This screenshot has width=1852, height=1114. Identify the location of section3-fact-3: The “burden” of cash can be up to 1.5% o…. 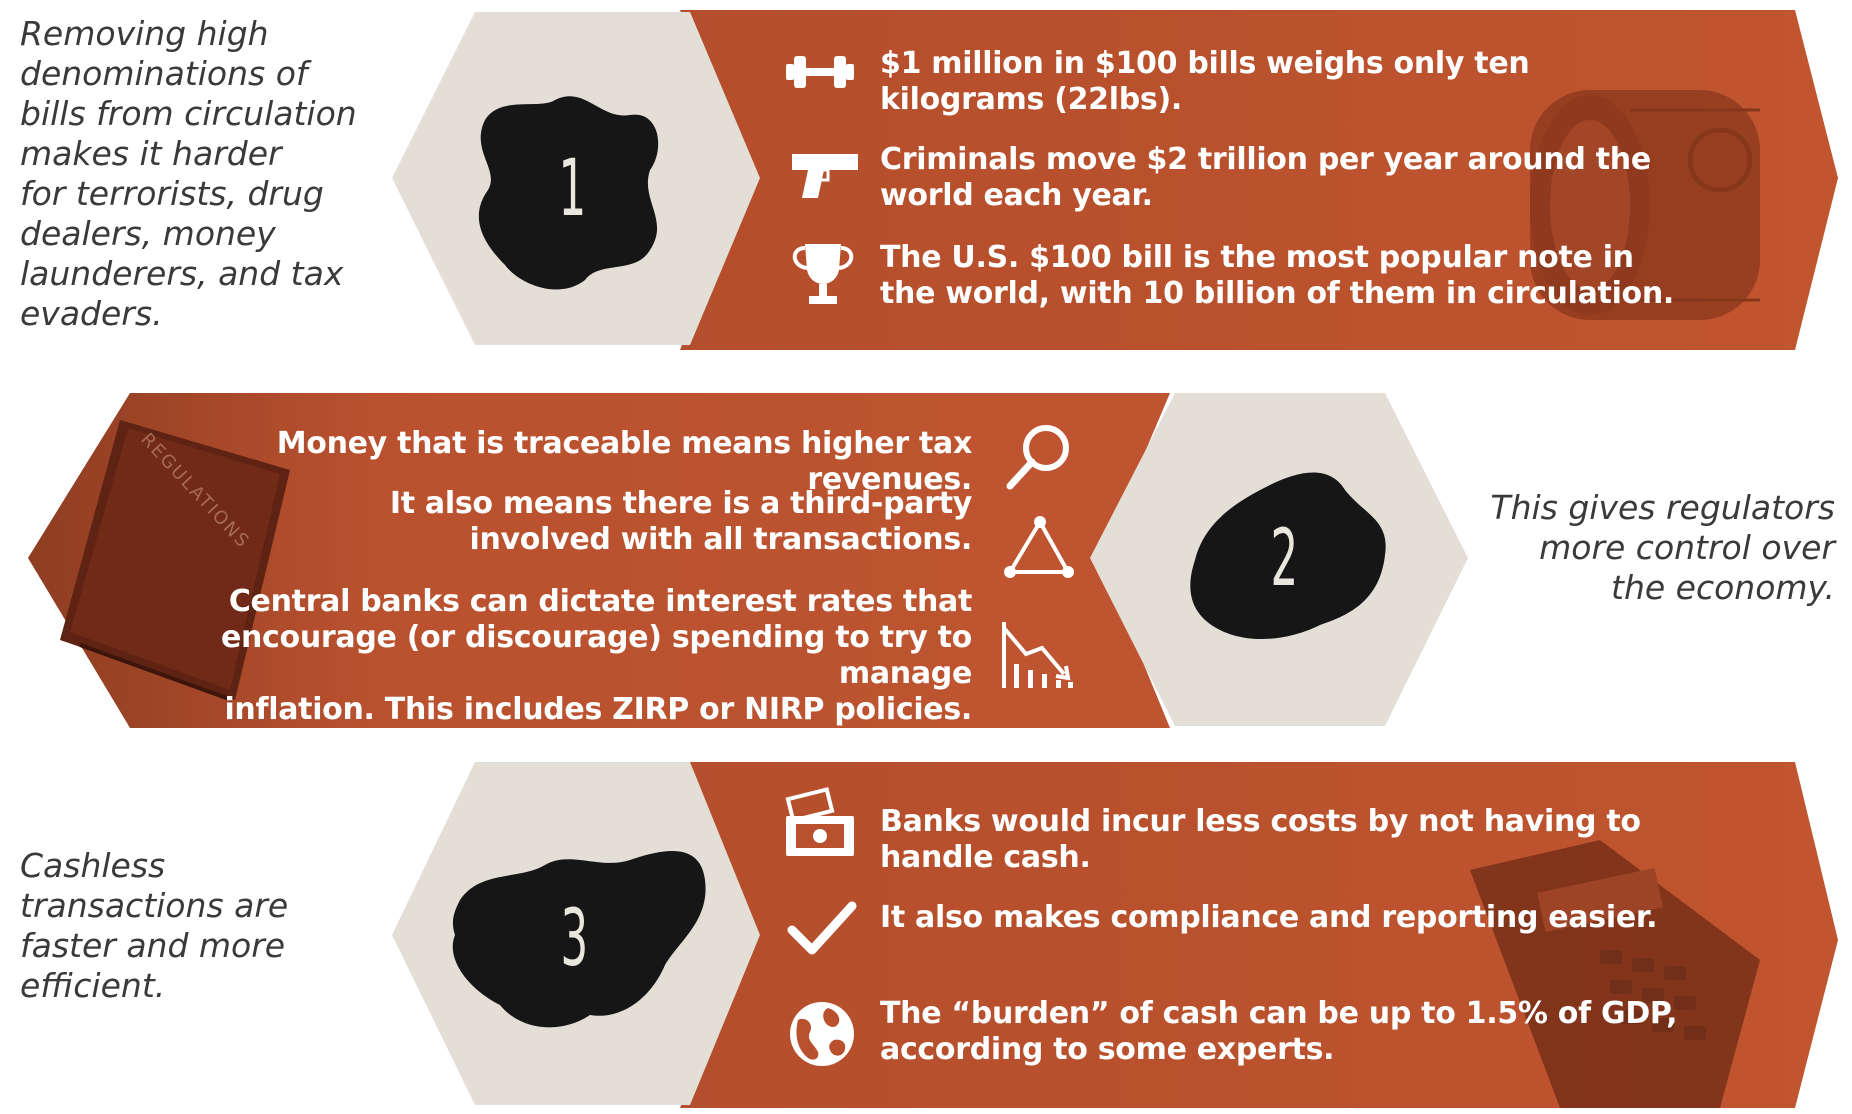
(1279, 1031).